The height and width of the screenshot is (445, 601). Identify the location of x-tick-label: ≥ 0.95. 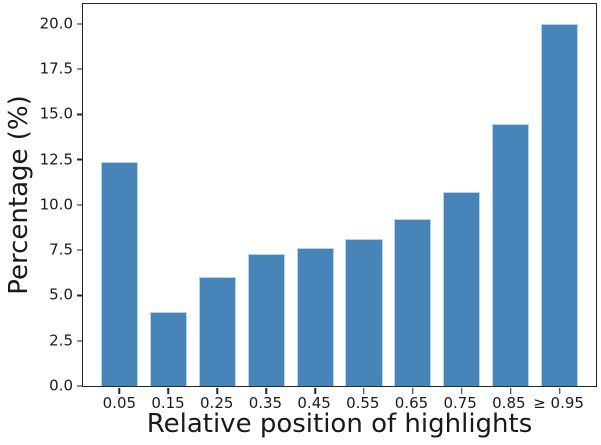
(558, 403).